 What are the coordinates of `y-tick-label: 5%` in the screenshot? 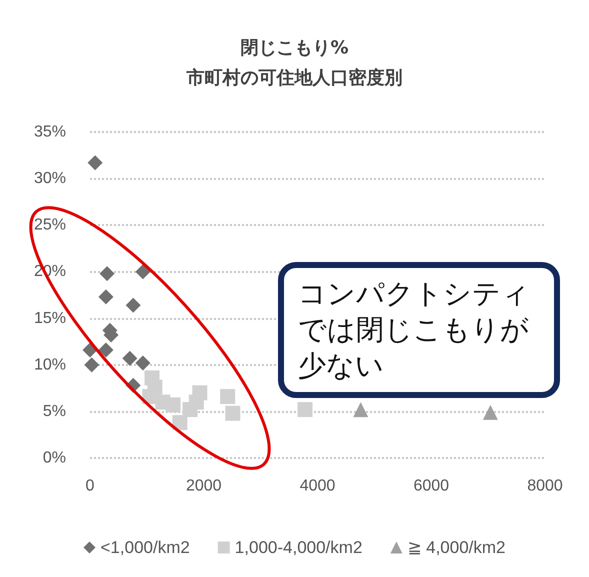 It's located at (54, 411).